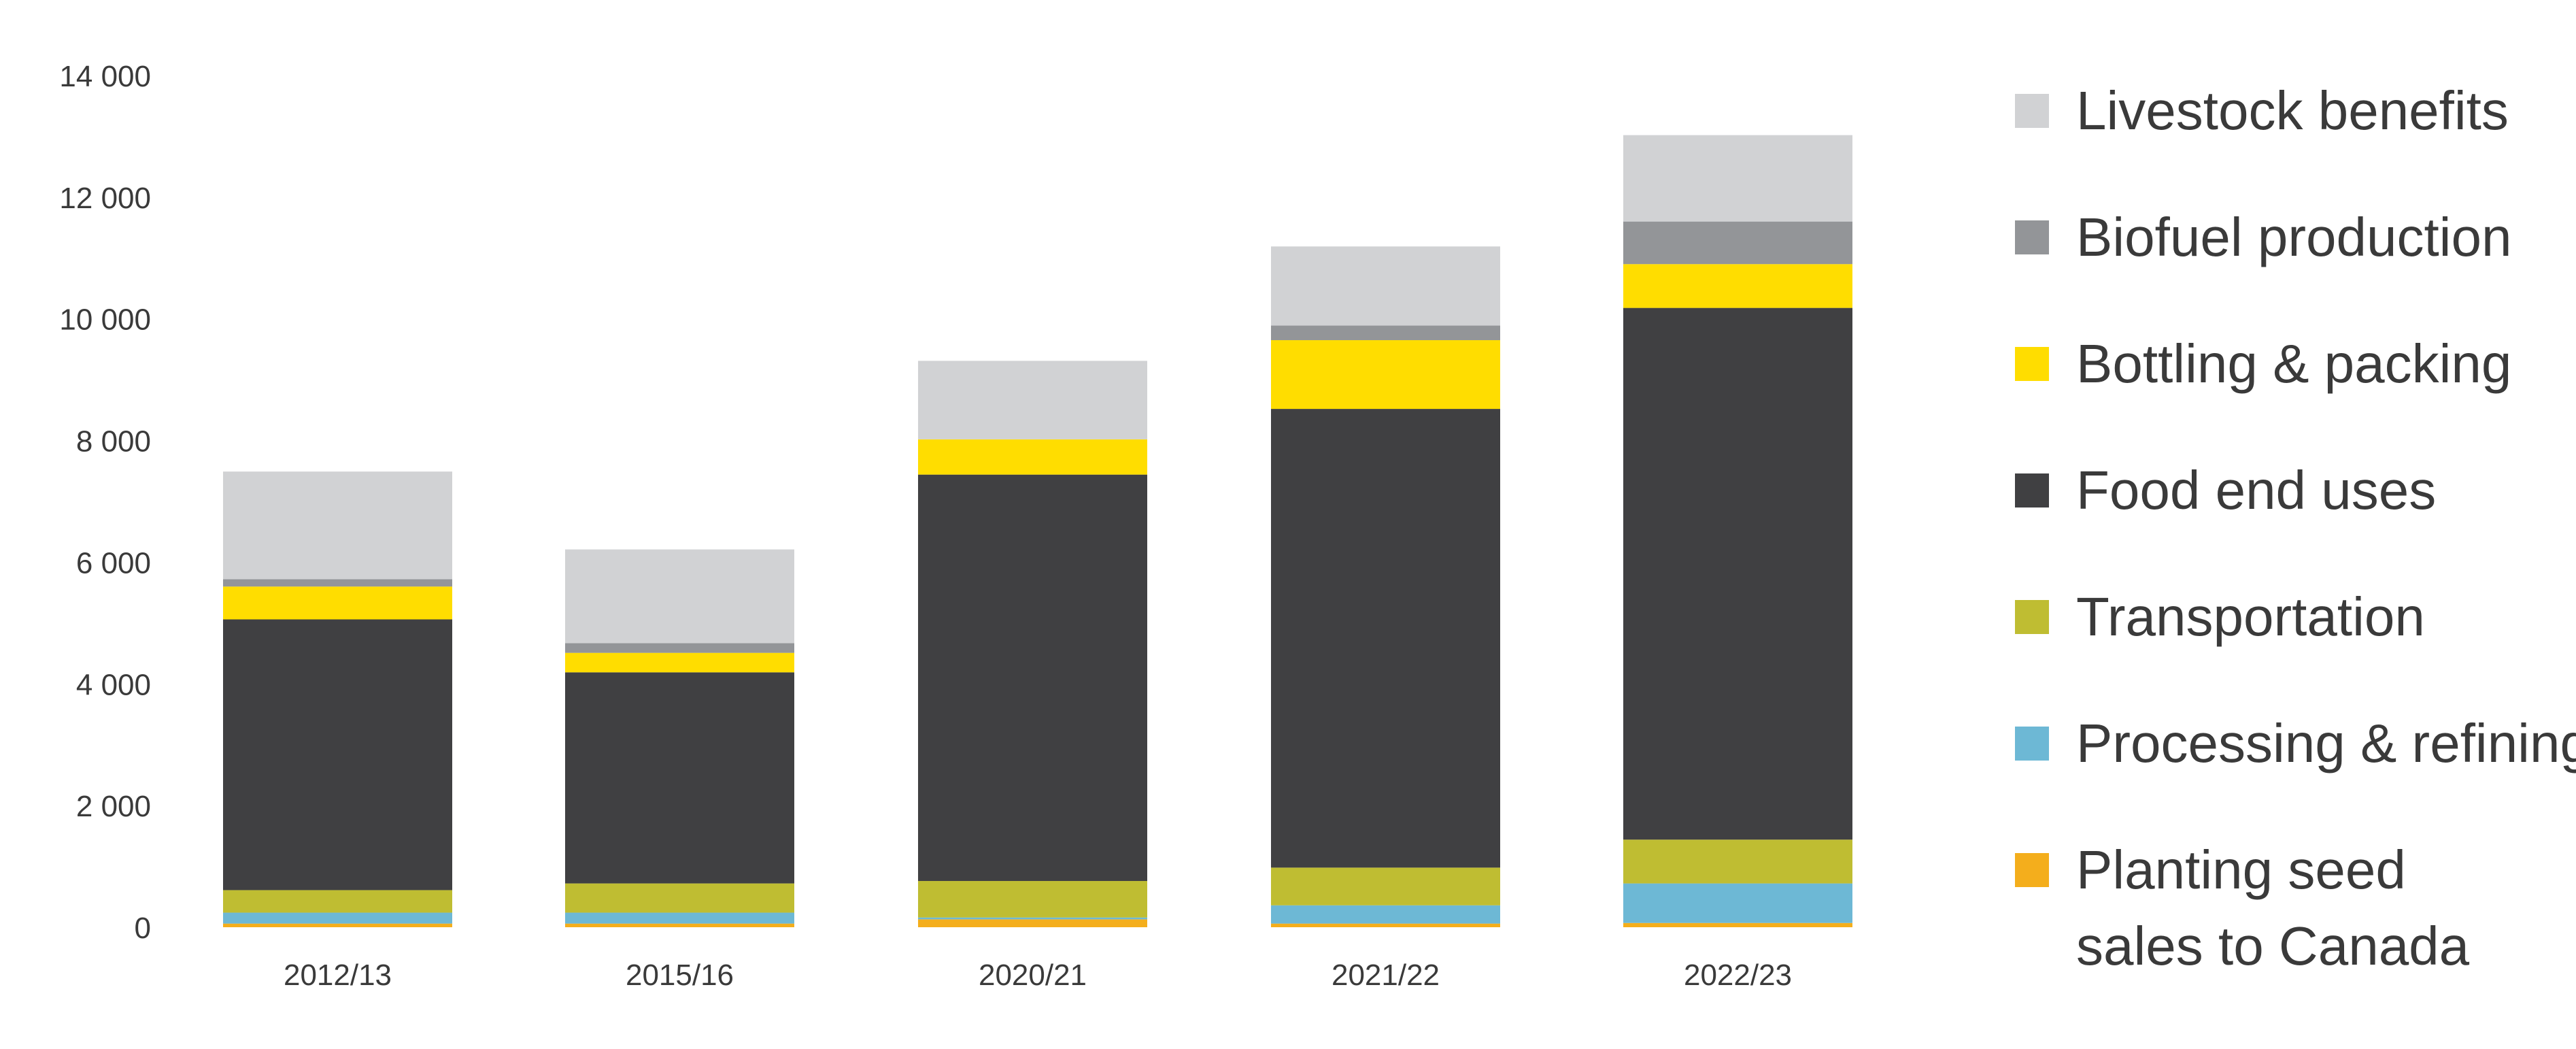 The width and height of the screenshot is (2576, 1049). What do you see at coordinates (1033, 975) in the screenshot?
I see `x-tick-label: 2020/21` at bounding box center [1033, 975].